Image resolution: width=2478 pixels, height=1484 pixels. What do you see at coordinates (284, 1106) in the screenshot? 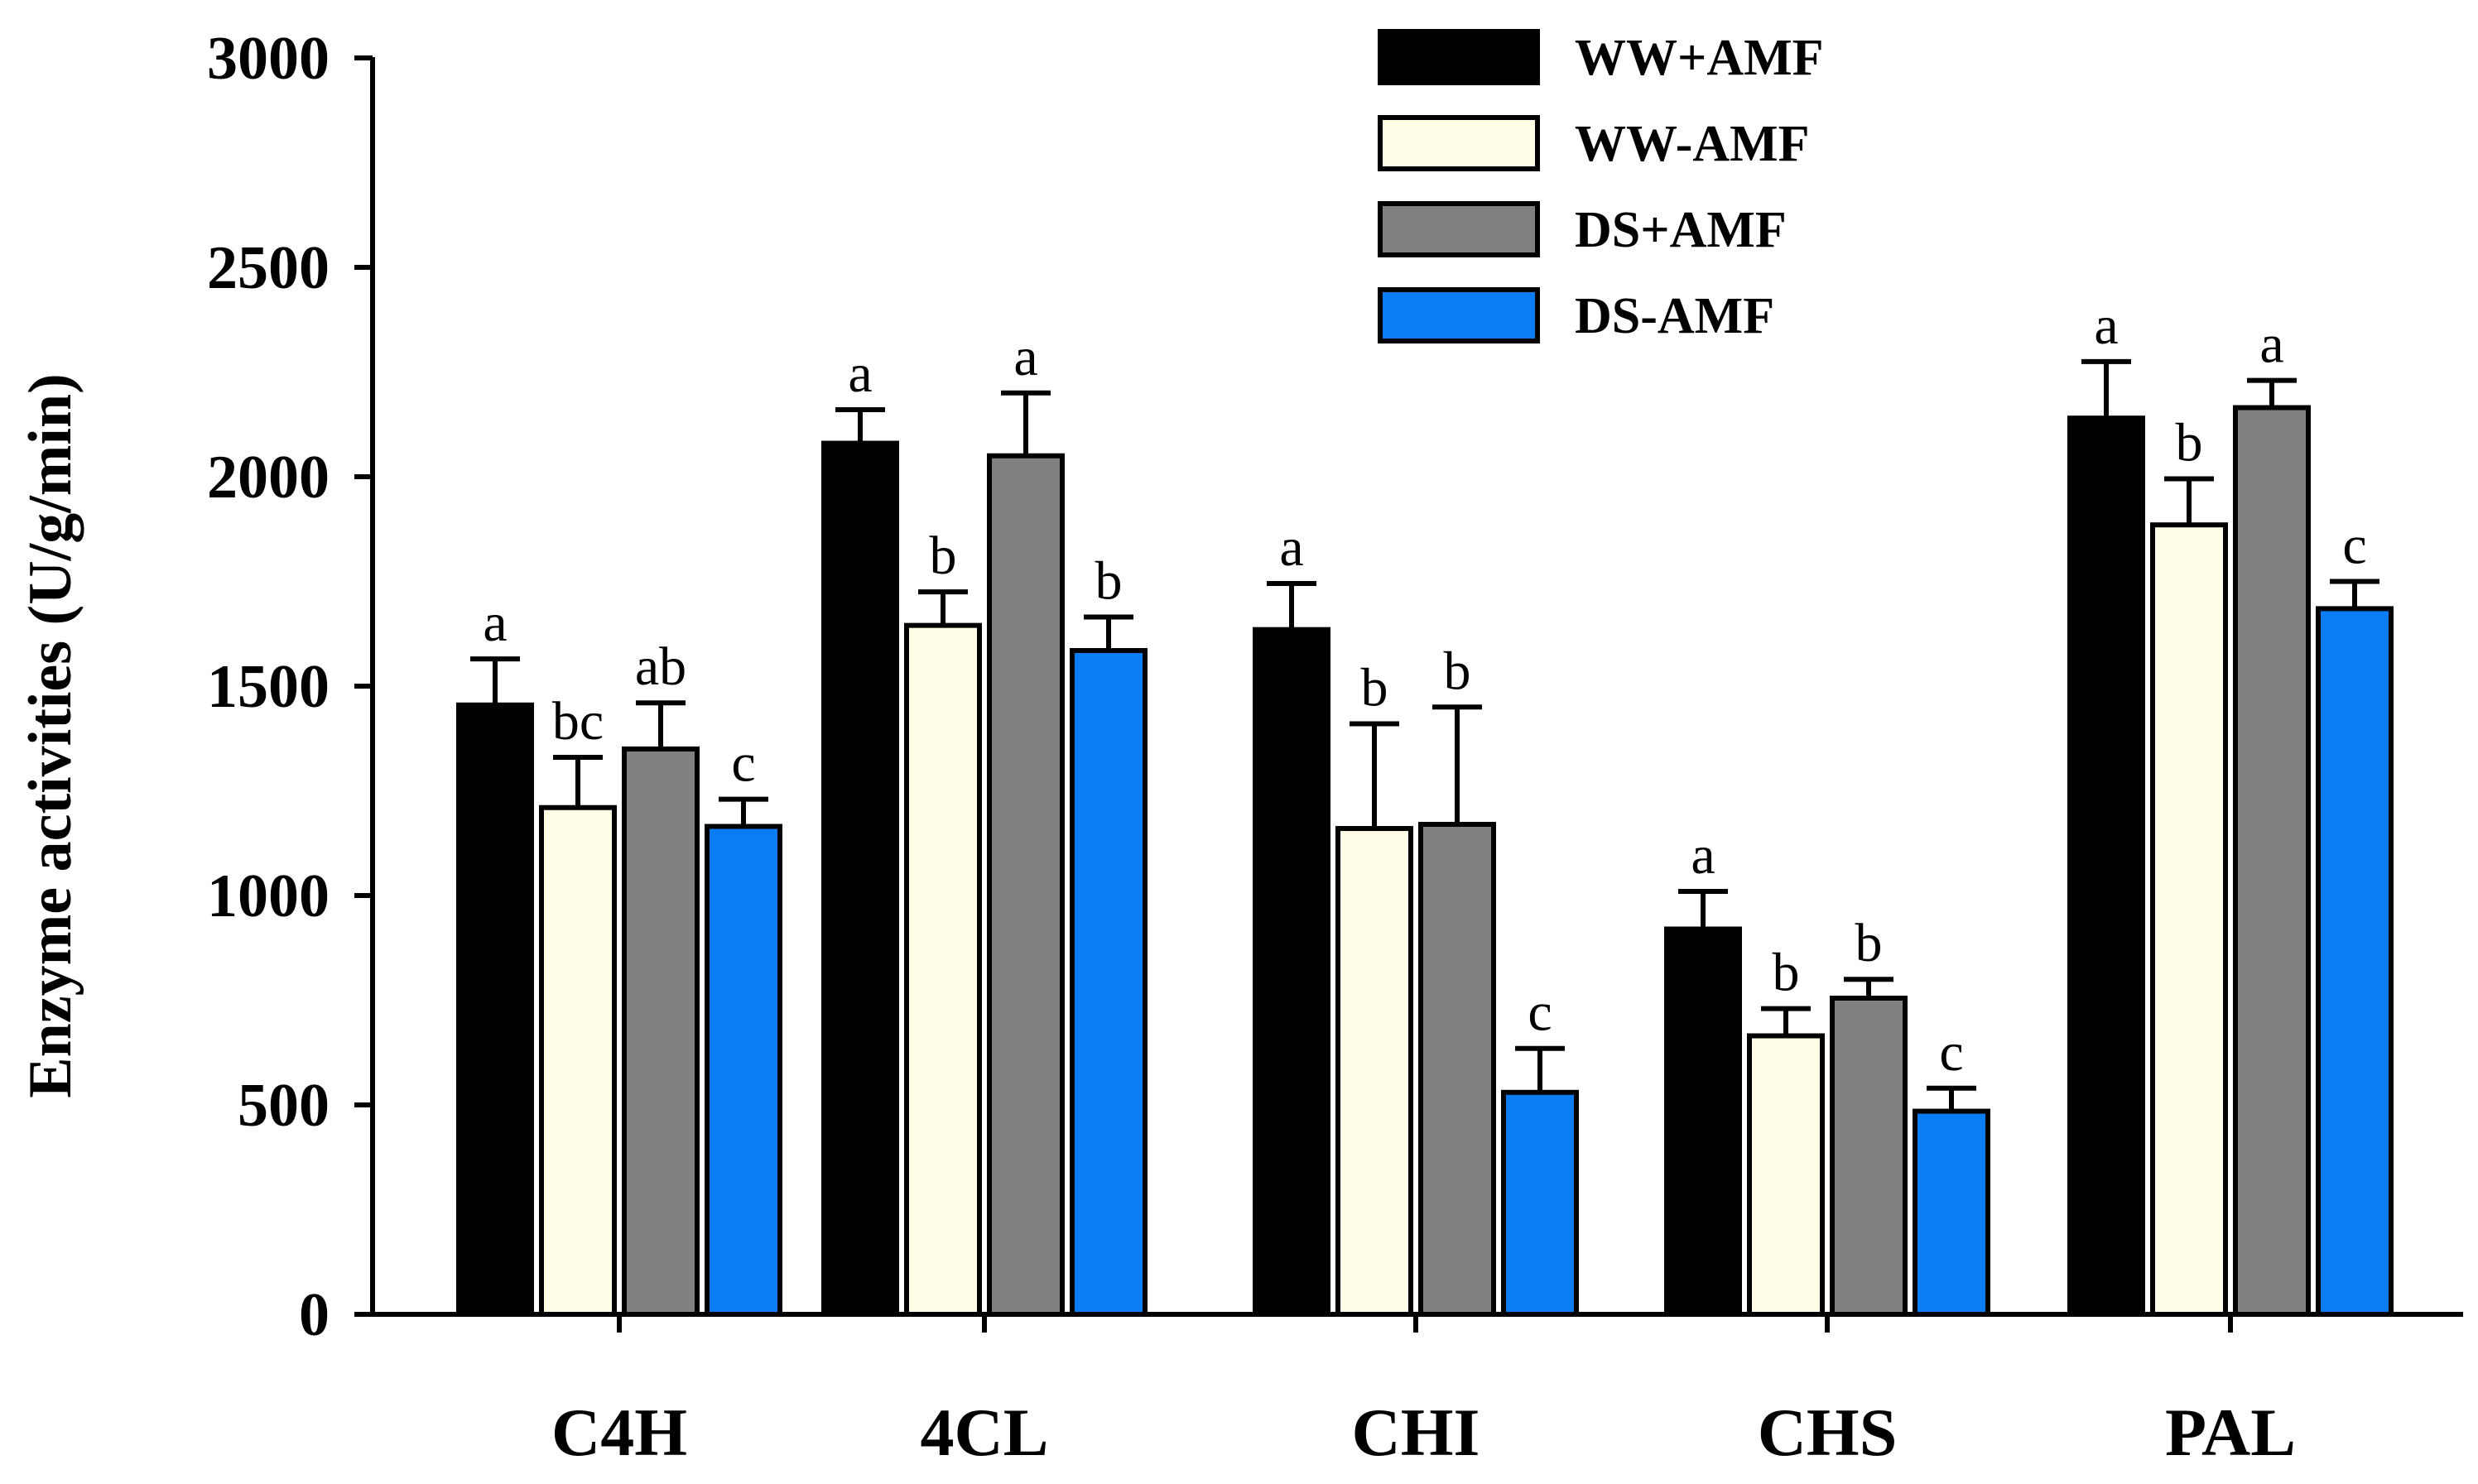
I see `y-tick-label: 500` at bounding box center [284, 1106].